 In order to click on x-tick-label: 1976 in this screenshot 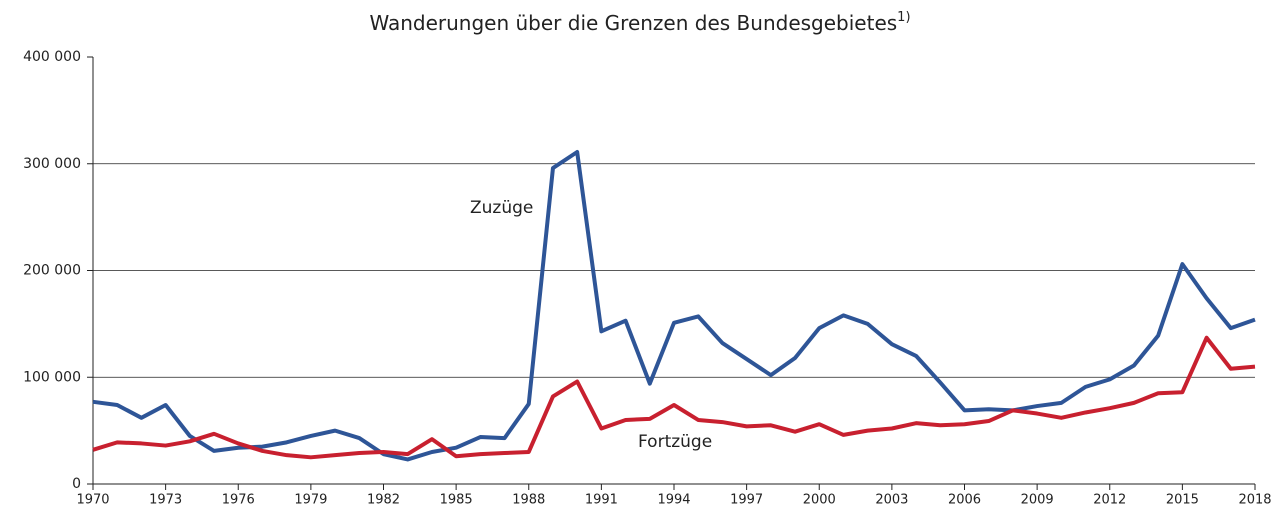, I will do `click(238, 500)`.